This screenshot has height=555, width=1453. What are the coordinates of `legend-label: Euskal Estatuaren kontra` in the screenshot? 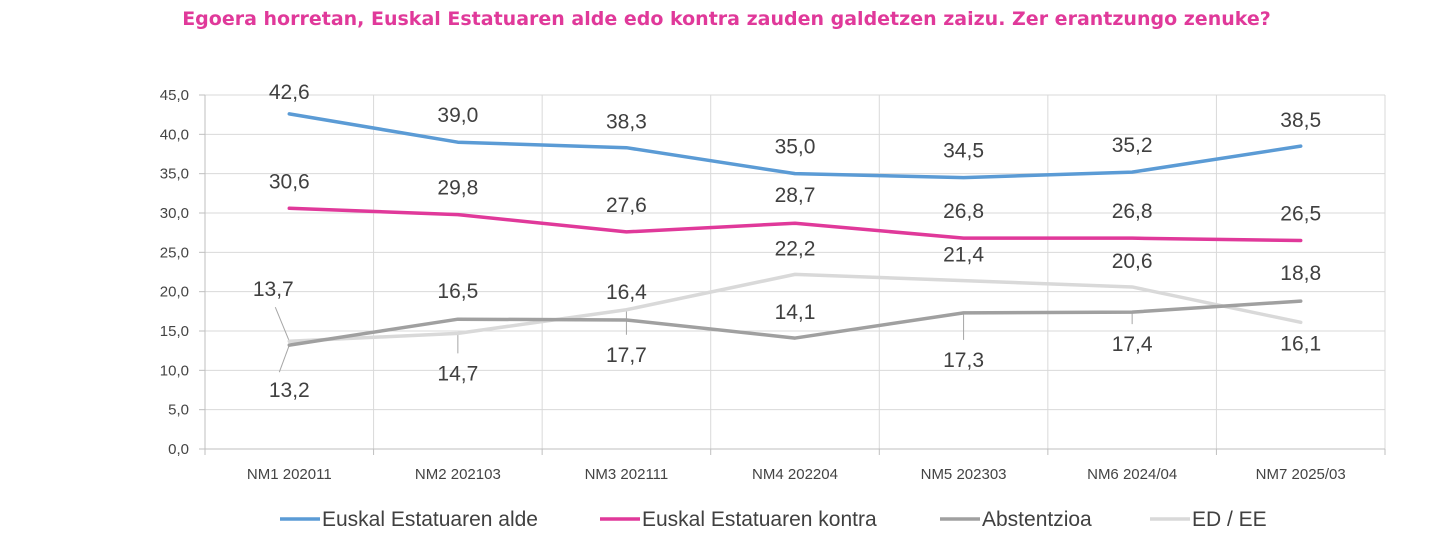 It's located at (759, 519).